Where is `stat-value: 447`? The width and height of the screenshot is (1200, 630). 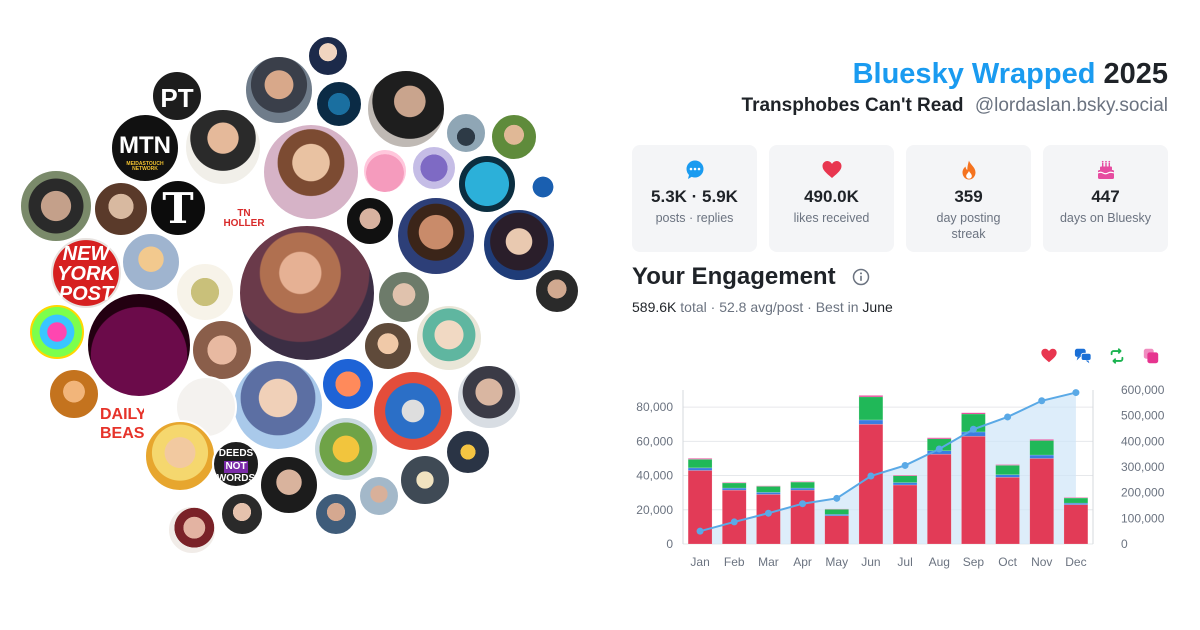 stat-value: 447 is located at coordinates (1105, 196).